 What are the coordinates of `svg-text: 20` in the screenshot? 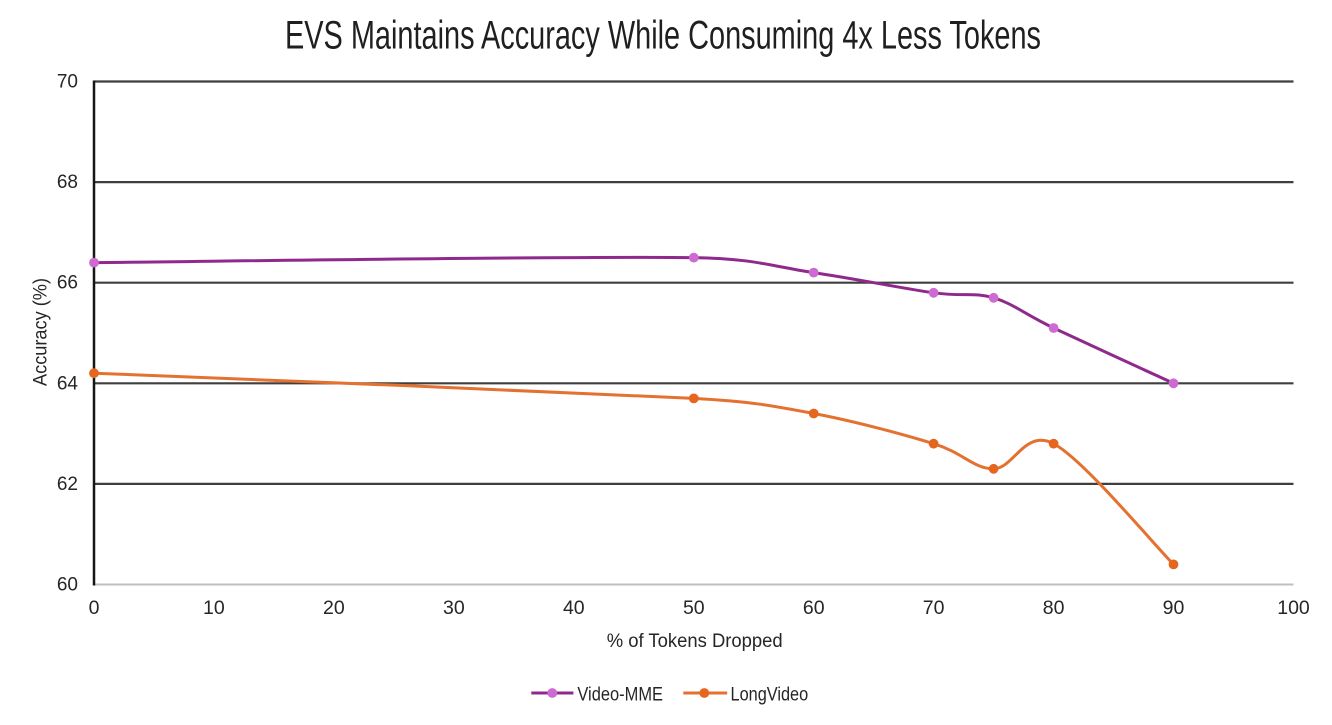 It's located at (334, 608).